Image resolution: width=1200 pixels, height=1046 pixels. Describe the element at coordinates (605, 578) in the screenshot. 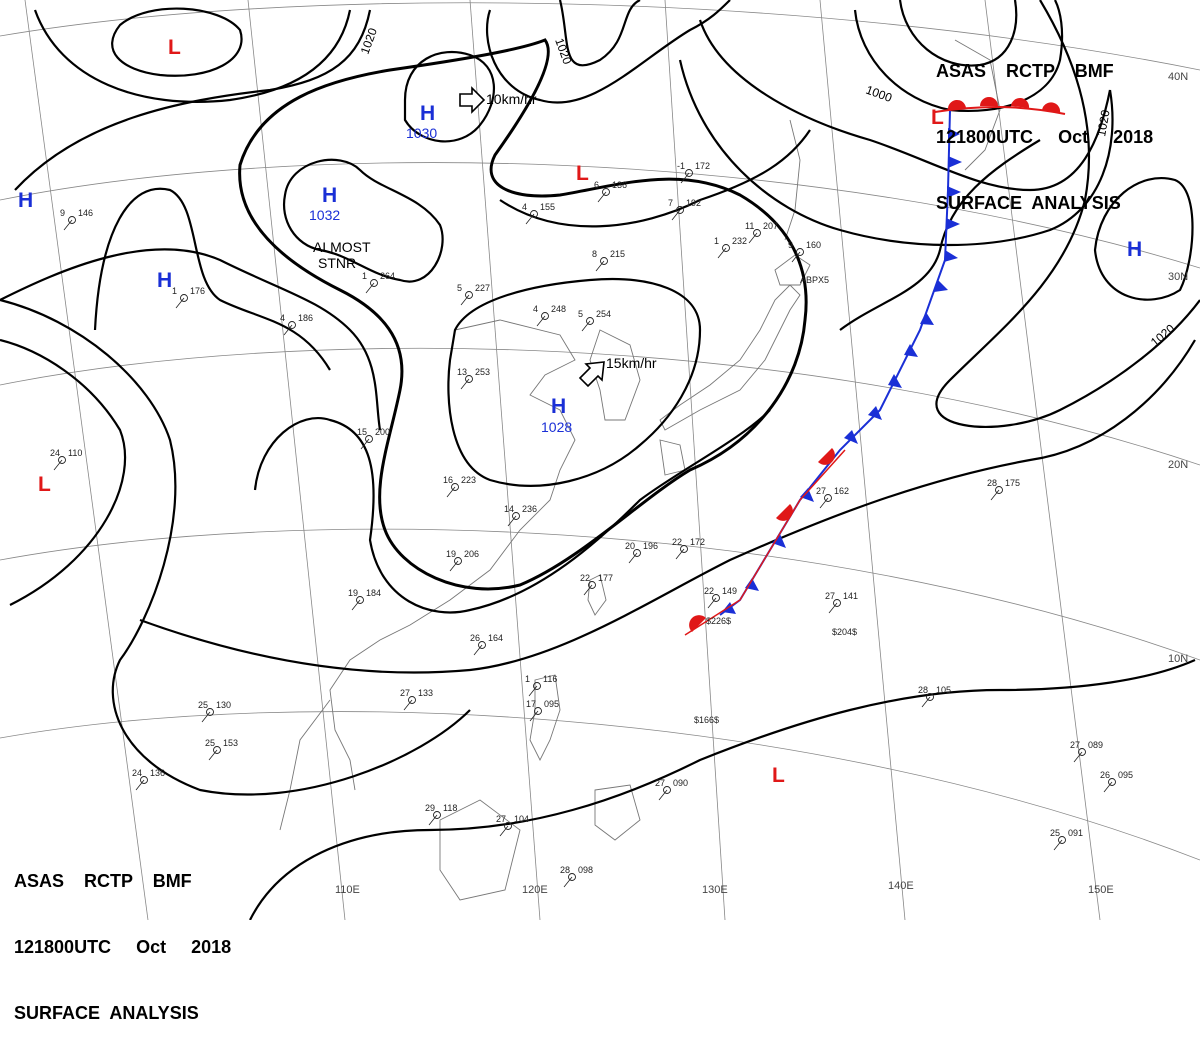

I see `station-pressure: 177` at that location.